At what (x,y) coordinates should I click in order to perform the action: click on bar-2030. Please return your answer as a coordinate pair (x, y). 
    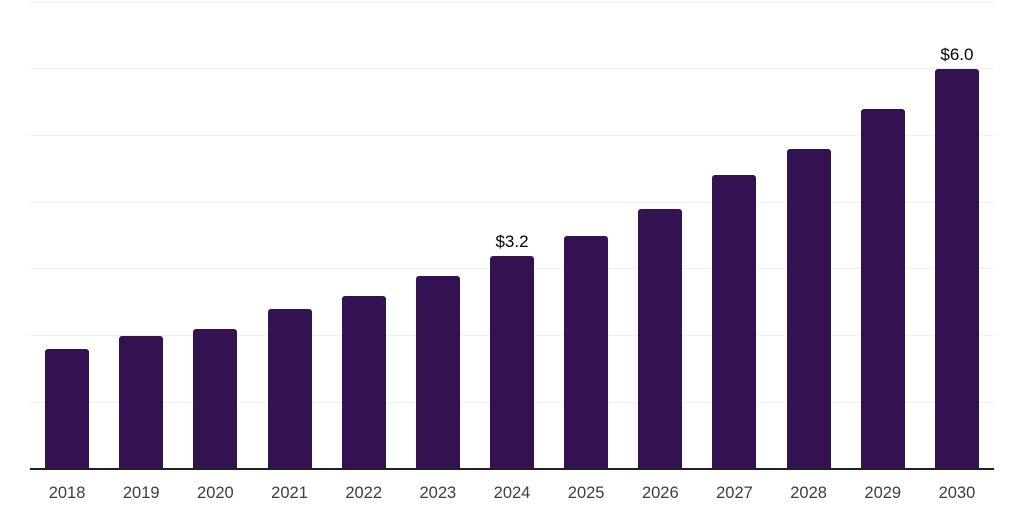
    Looking at the image, I should click on (956, 268).